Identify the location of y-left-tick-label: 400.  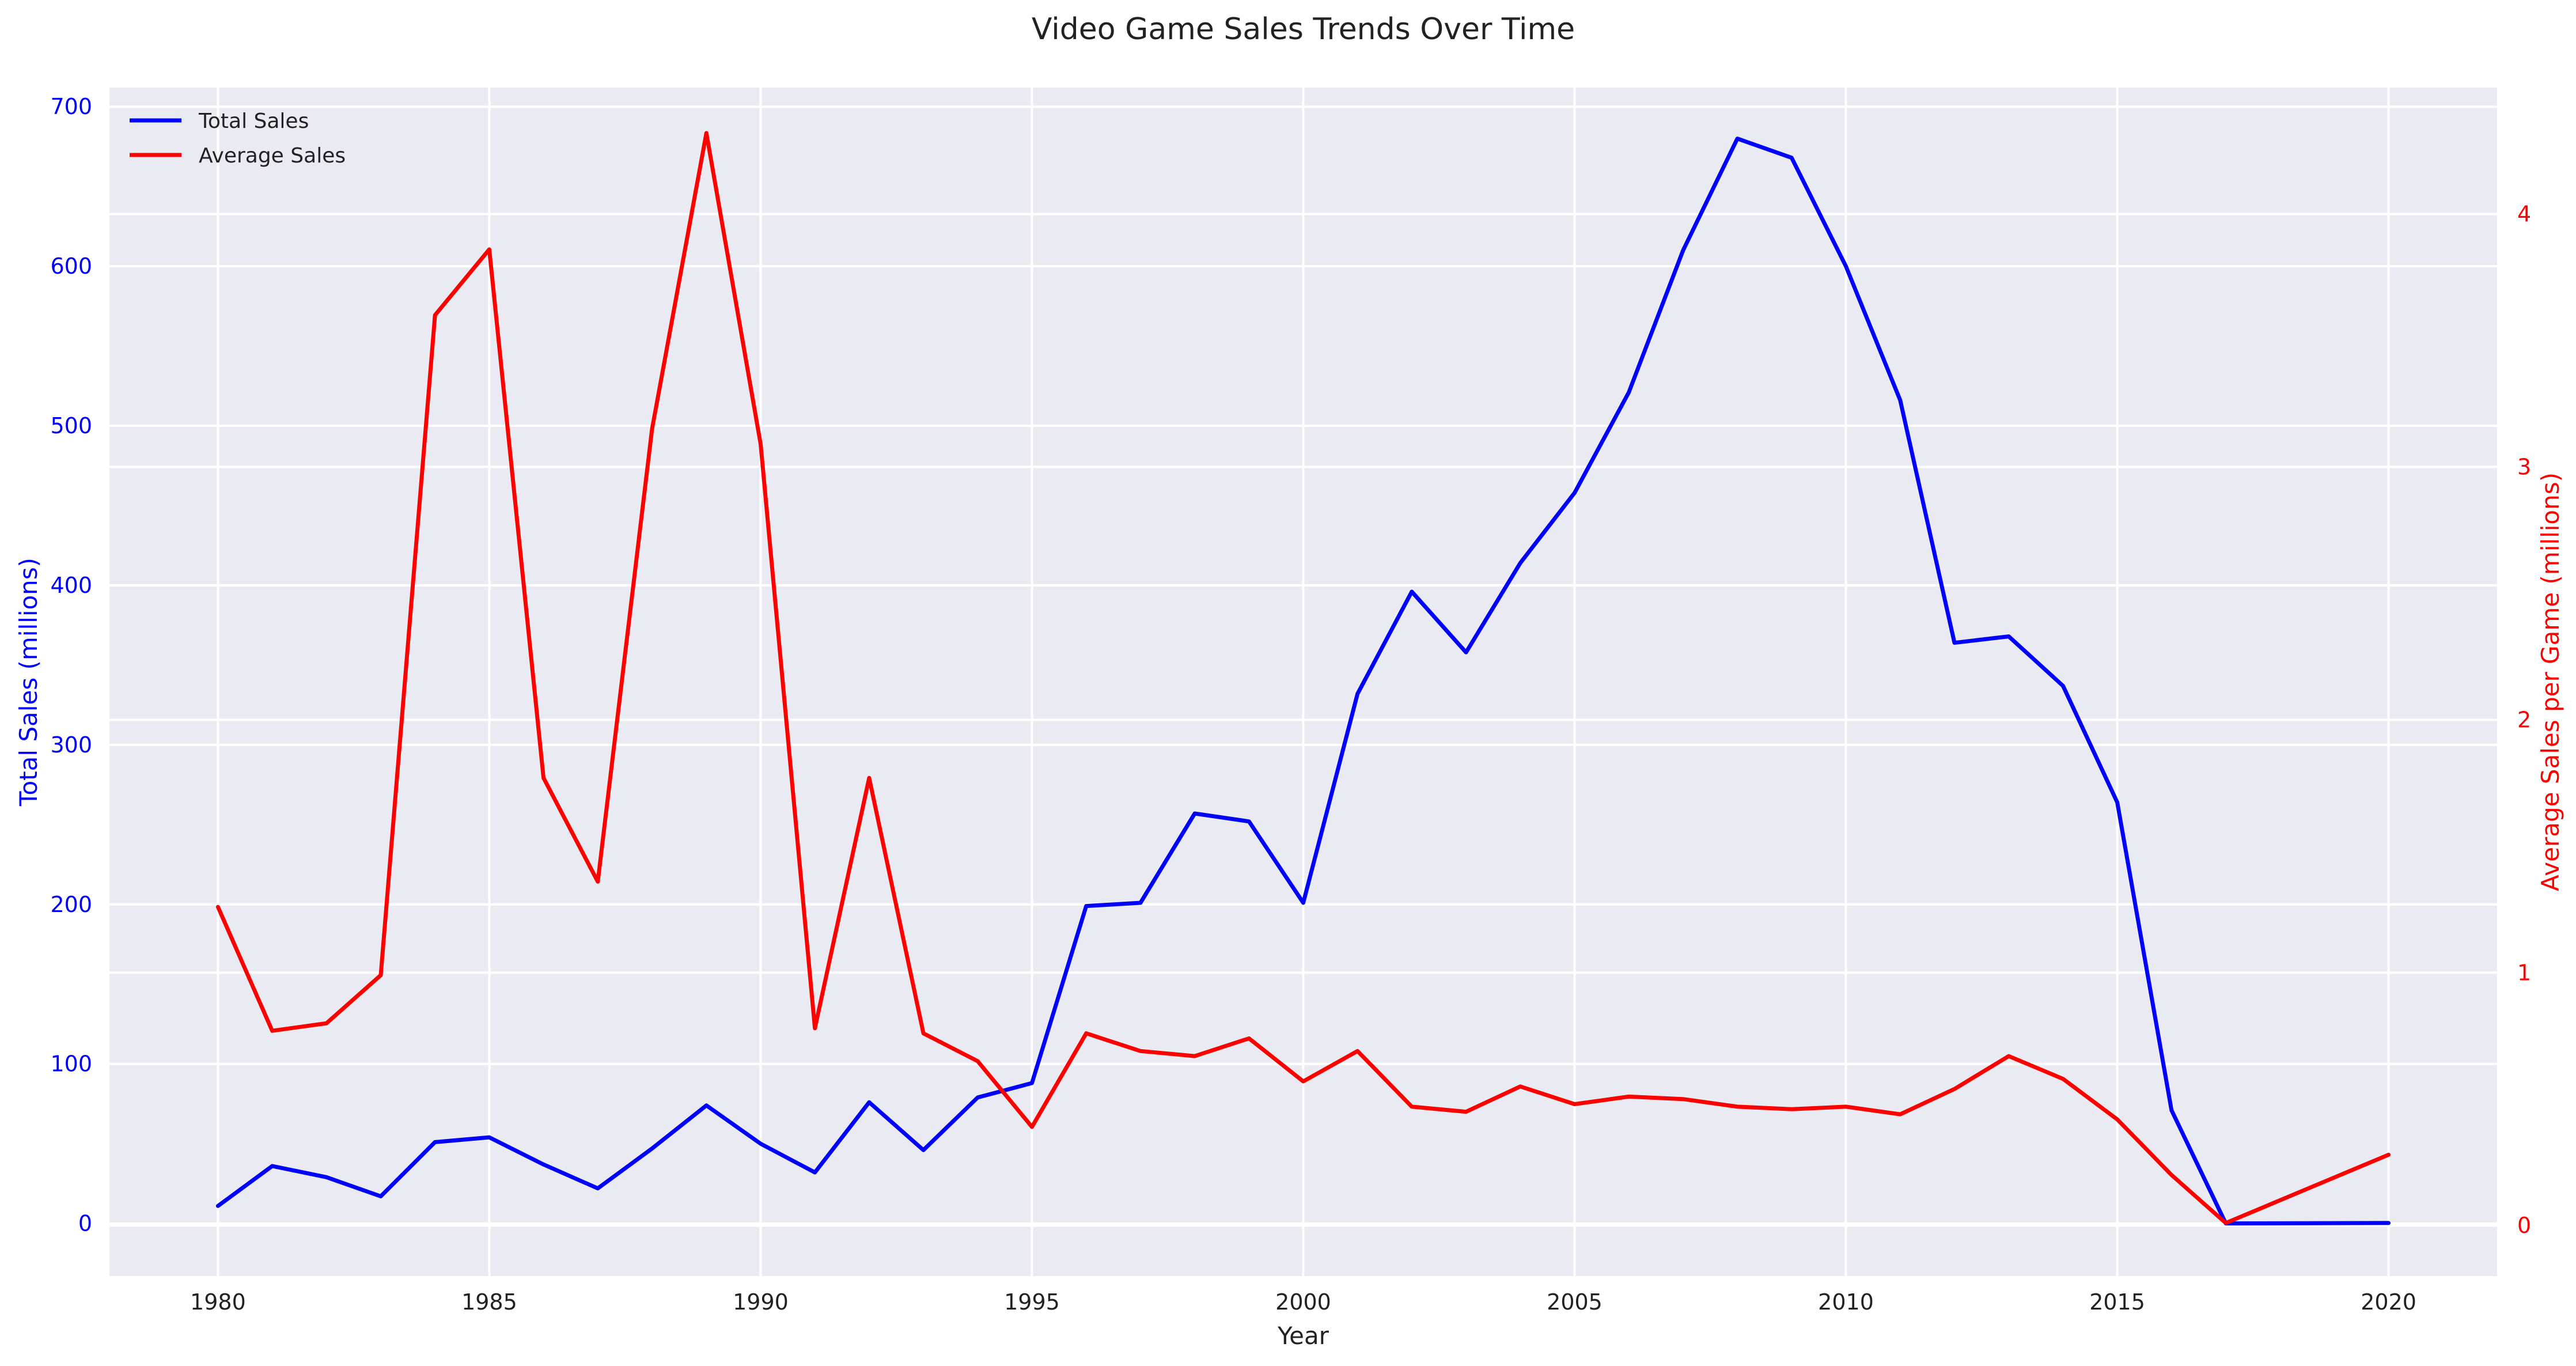
(71, 585).